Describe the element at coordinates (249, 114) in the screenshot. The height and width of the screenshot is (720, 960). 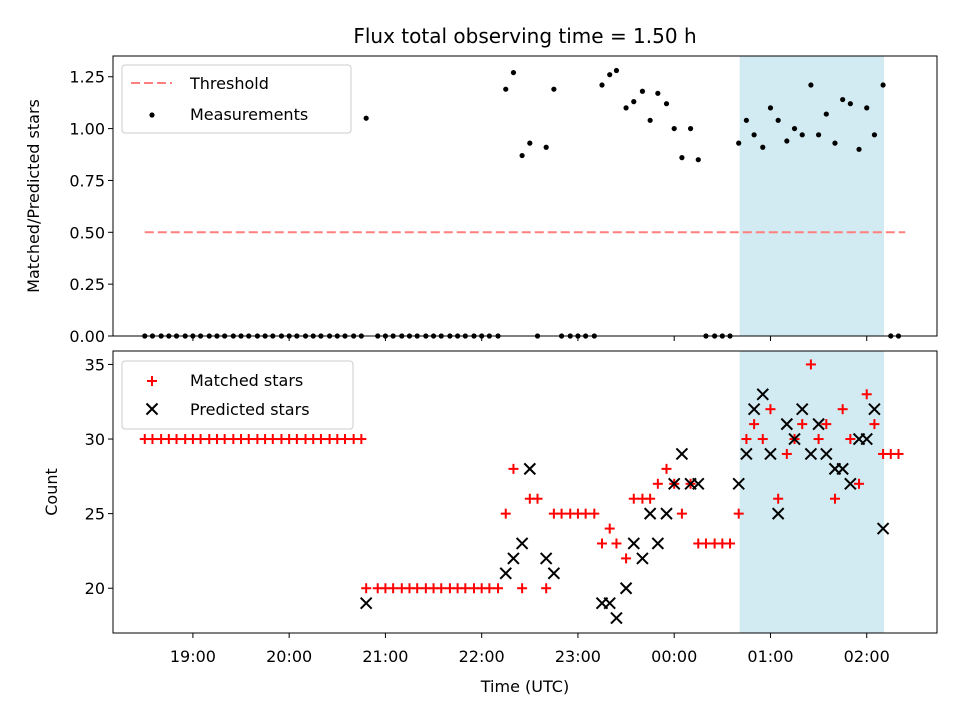
I see `legend-measurements-label: Measurements` at that location.